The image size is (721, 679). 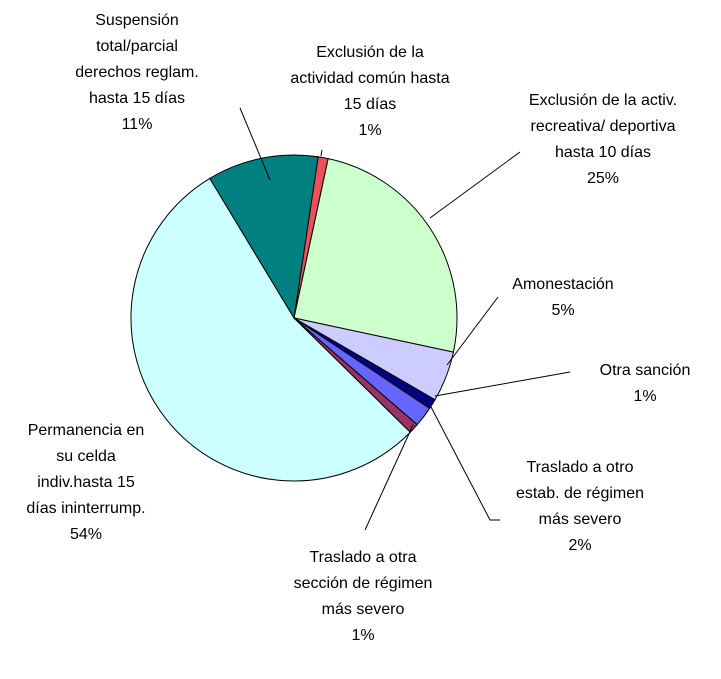 I want to click on category-label: Otra sanción, so click(x=645, y=370).